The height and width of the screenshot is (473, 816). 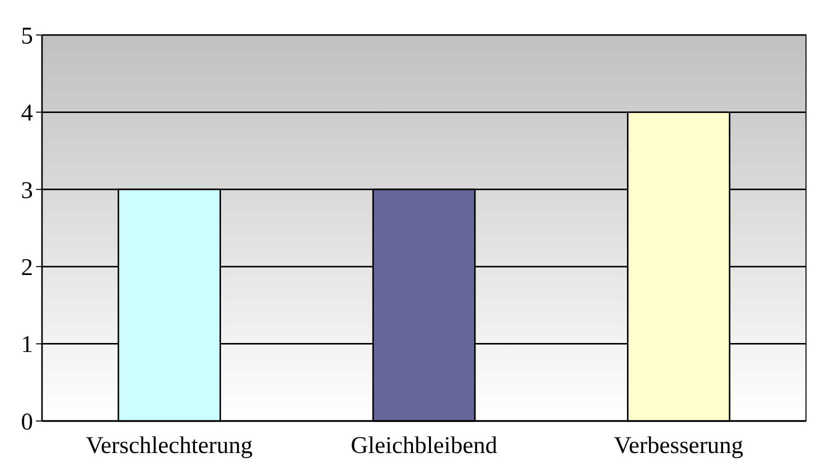 I want to click on y-tick-label: 1, so click(x=27, y=345).